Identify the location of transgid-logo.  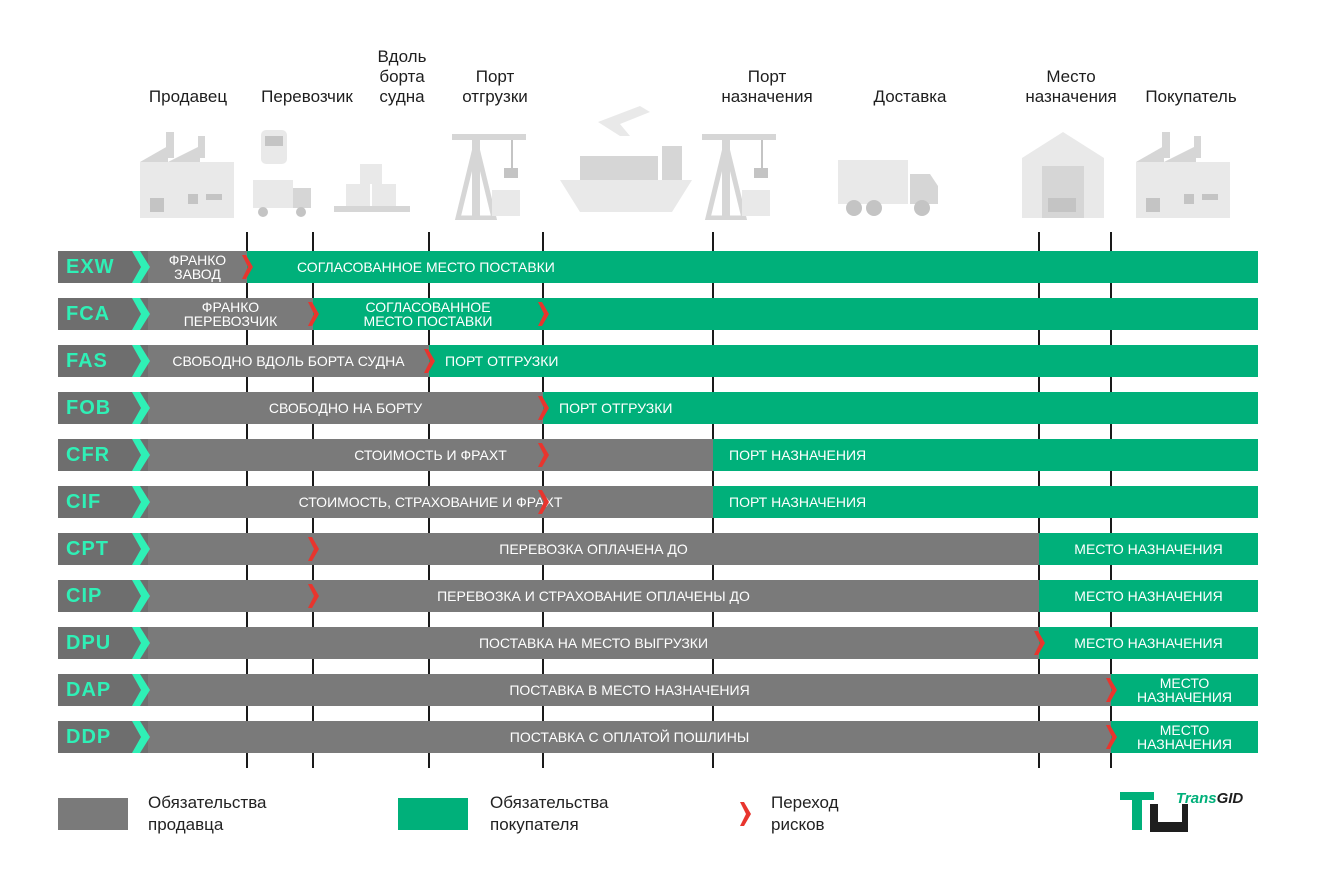
(1155, 813).